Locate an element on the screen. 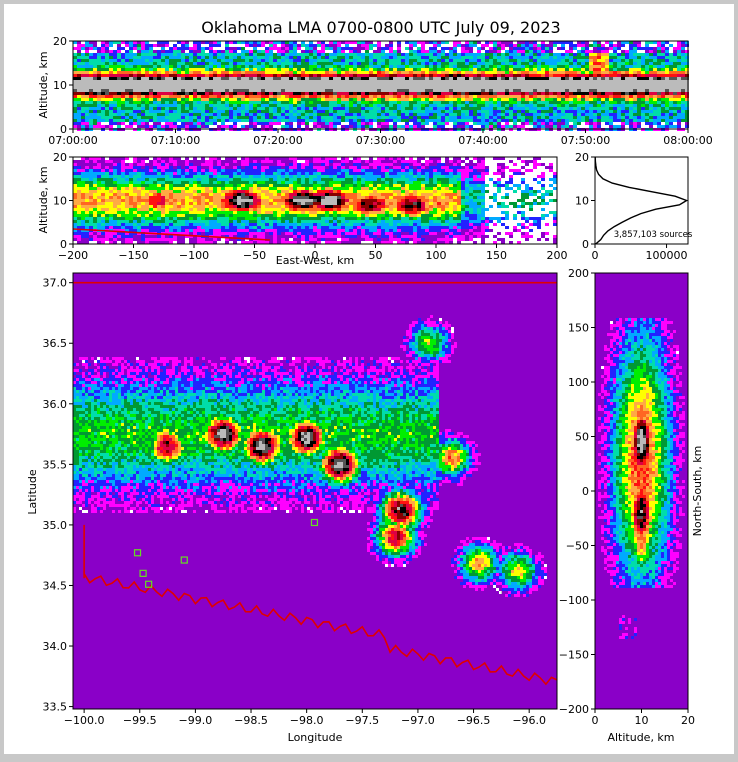 The width and height of the screenshot is (738, 762). time-height-x-tick-label: 07:00:00 is located at coordinates (72, 140).